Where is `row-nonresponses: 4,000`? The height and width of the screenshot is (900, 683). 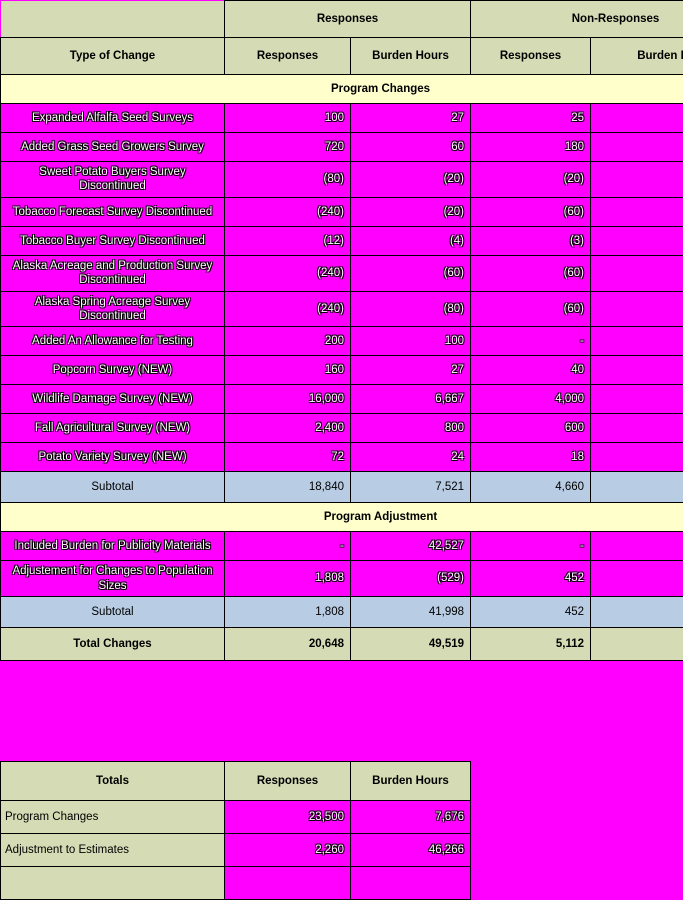
row-nonresponses: 4,000 is located at coordinates (531, 399).